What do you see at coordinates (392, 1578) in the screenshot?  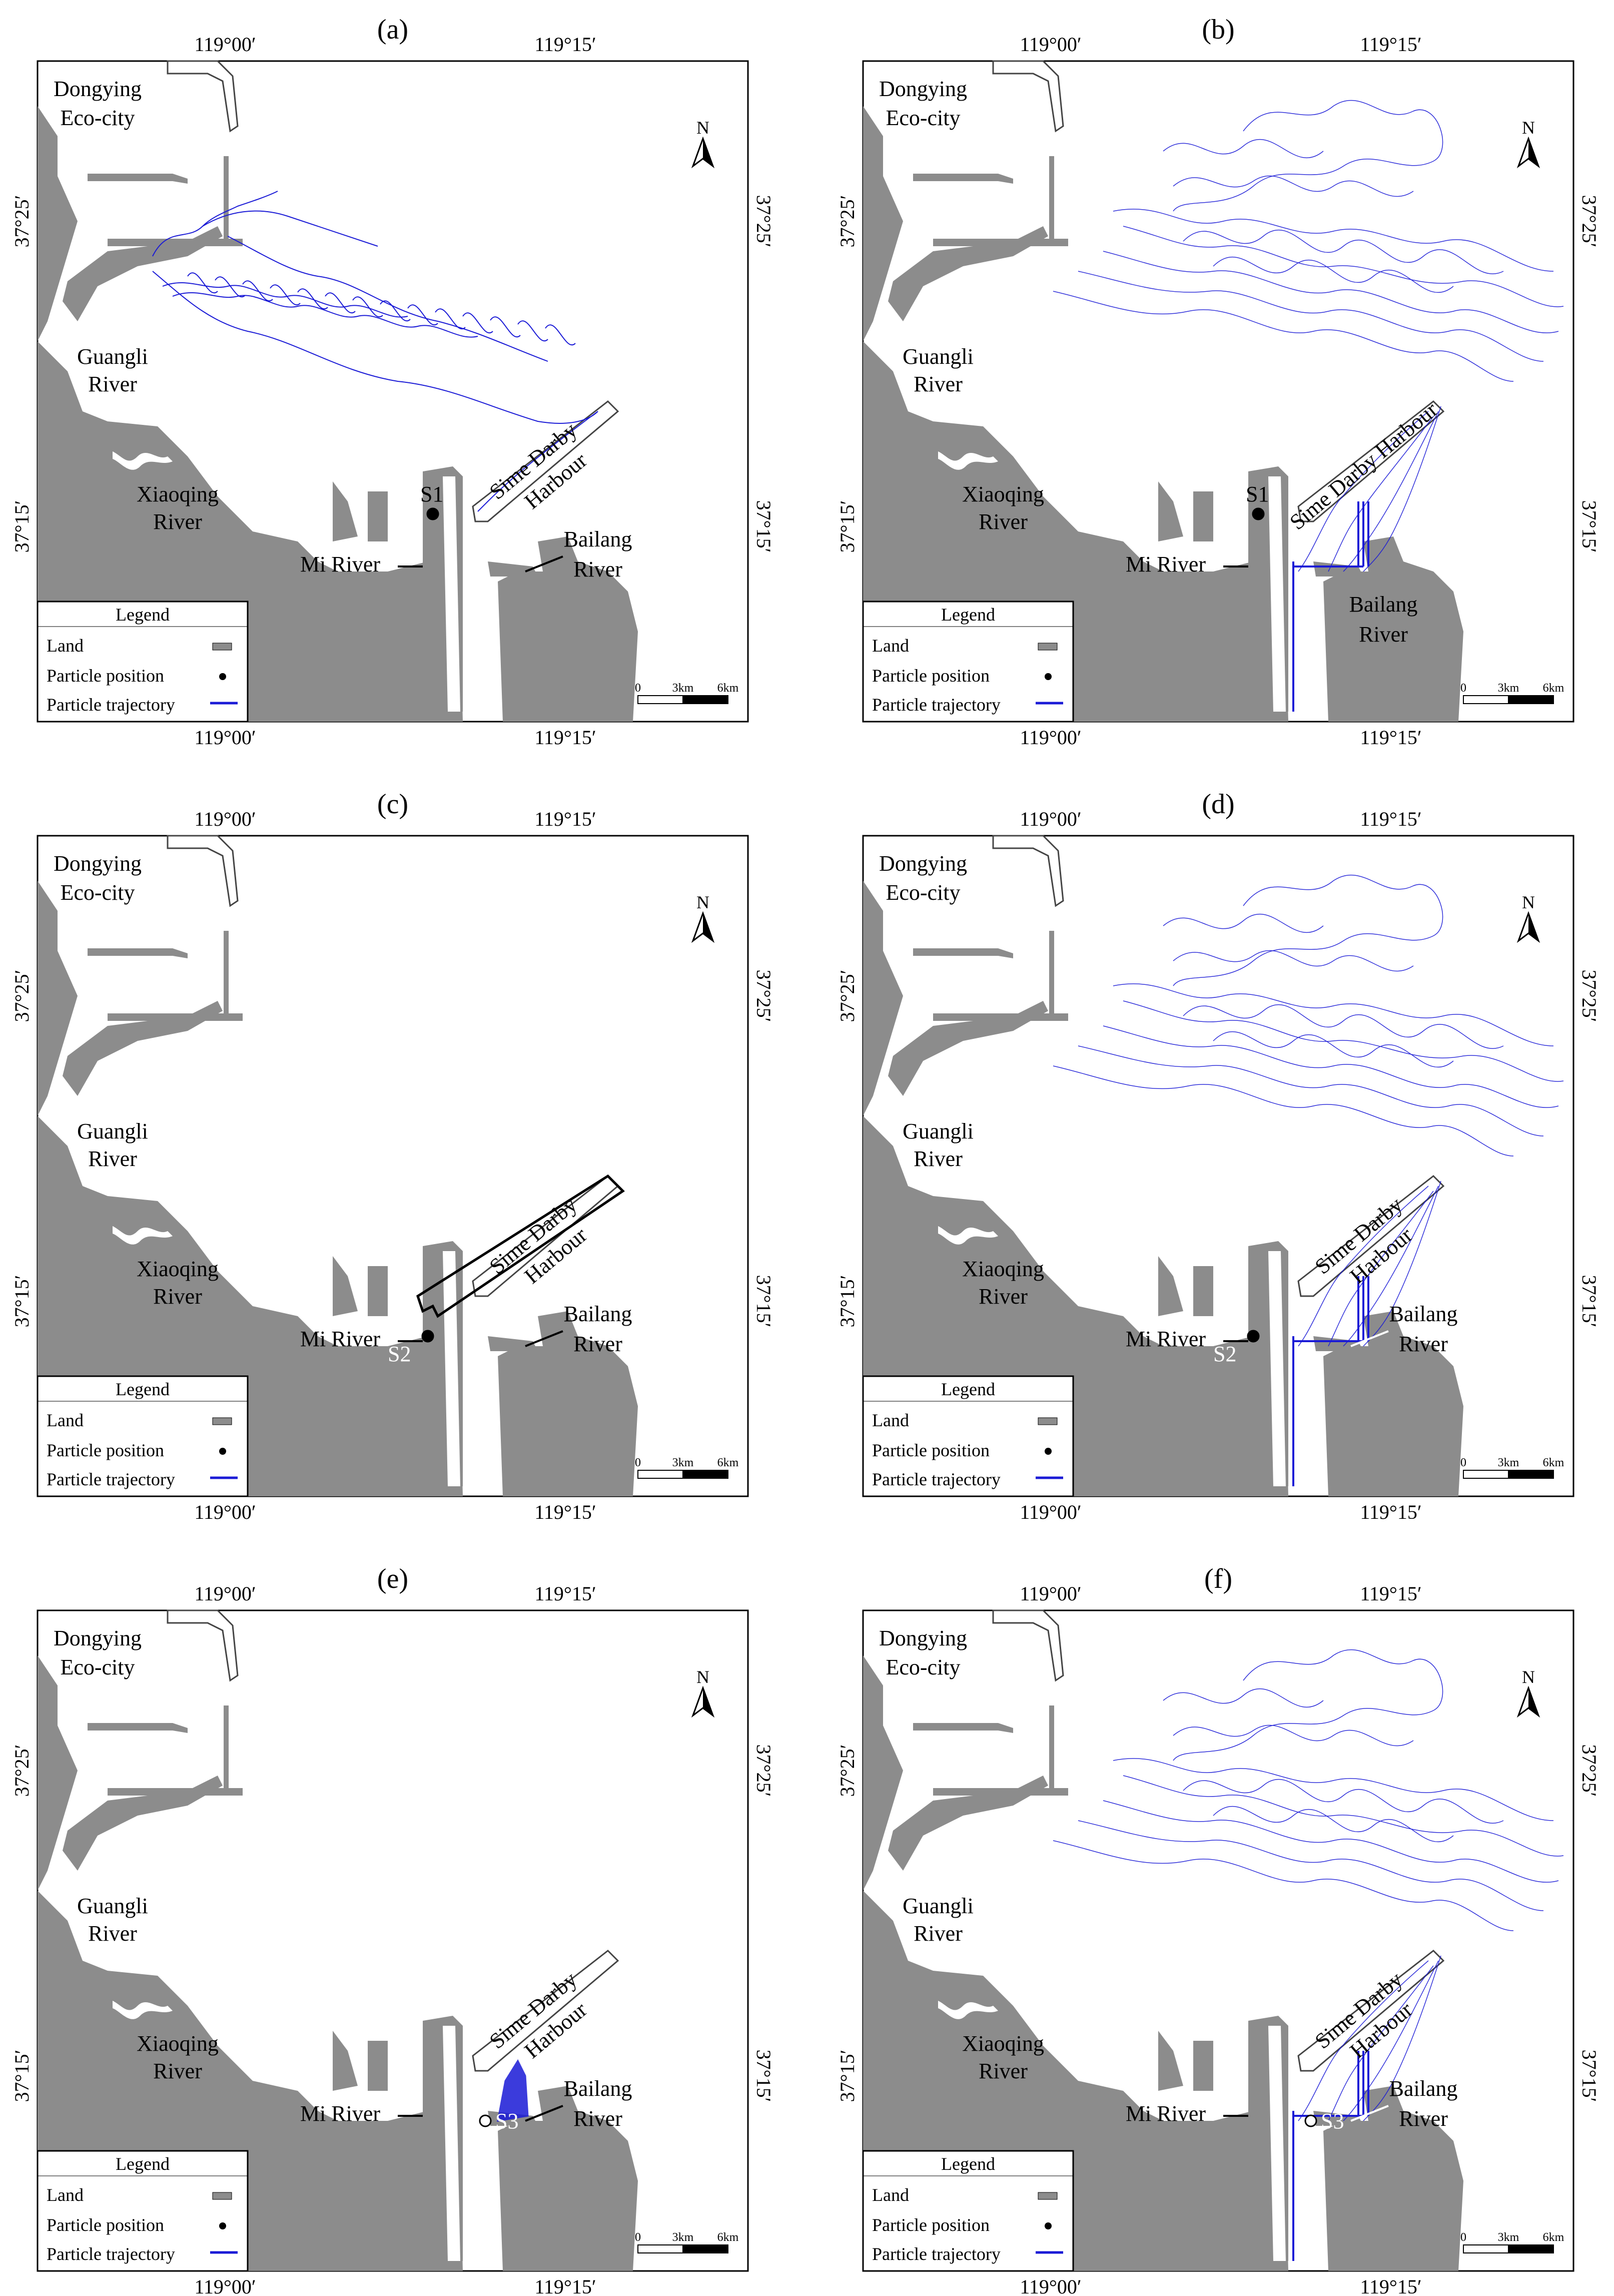 I see `panel-label: (e)` at bounding box center [392, 1578].